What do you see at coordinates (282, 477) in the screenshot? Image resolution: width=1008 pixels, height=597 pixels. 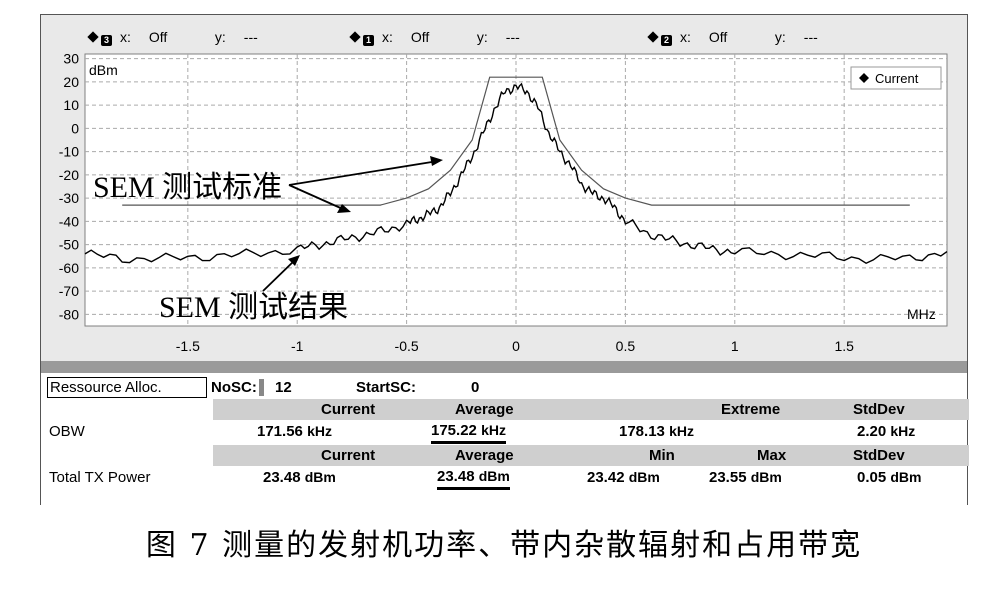 I see `power-current-value: 23.48` at bounding box center [282, 477].